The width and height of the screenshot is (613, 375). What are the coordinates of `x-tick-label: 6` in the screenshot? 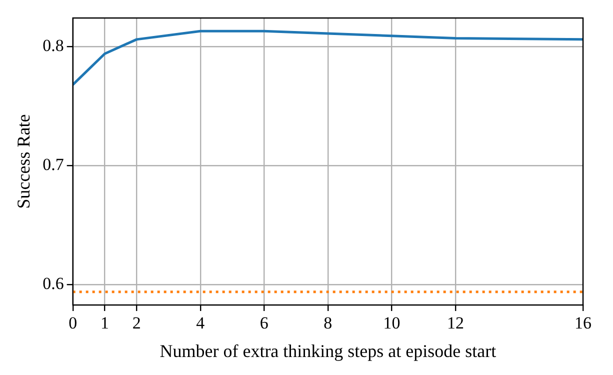 It's located at (264, 323).